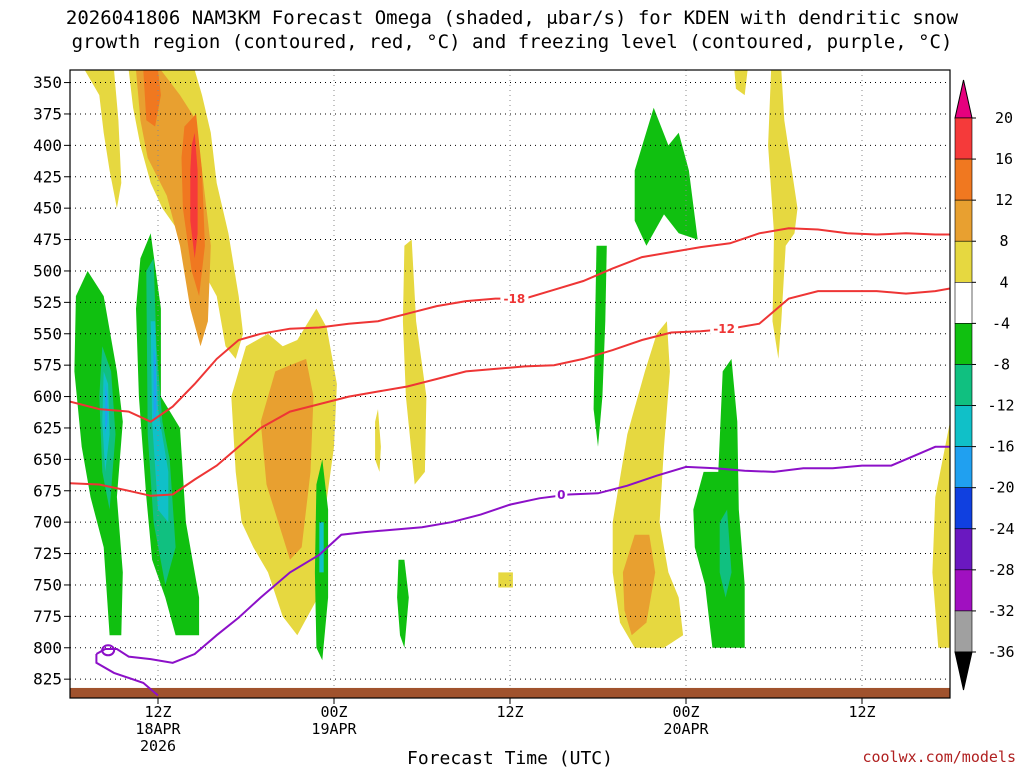 Image resolution: width=1024 pixels, height=768 pixels. What do you see at coordinates (158, 746) in the screenshot?
I see `x-tick-label-6-line3: 2026` at bounding box center [158, 746].